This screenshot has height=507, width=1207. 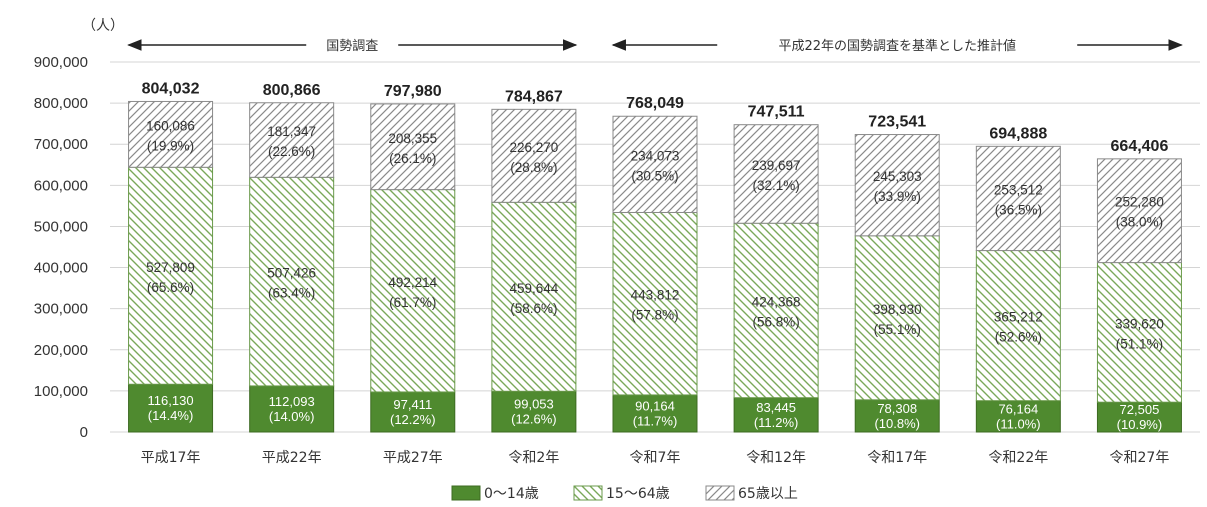 What do you see at coordinates (776, 407) in the screenshot?
I see `segment-value-label: 83,445` at bounding box center [776, 407].